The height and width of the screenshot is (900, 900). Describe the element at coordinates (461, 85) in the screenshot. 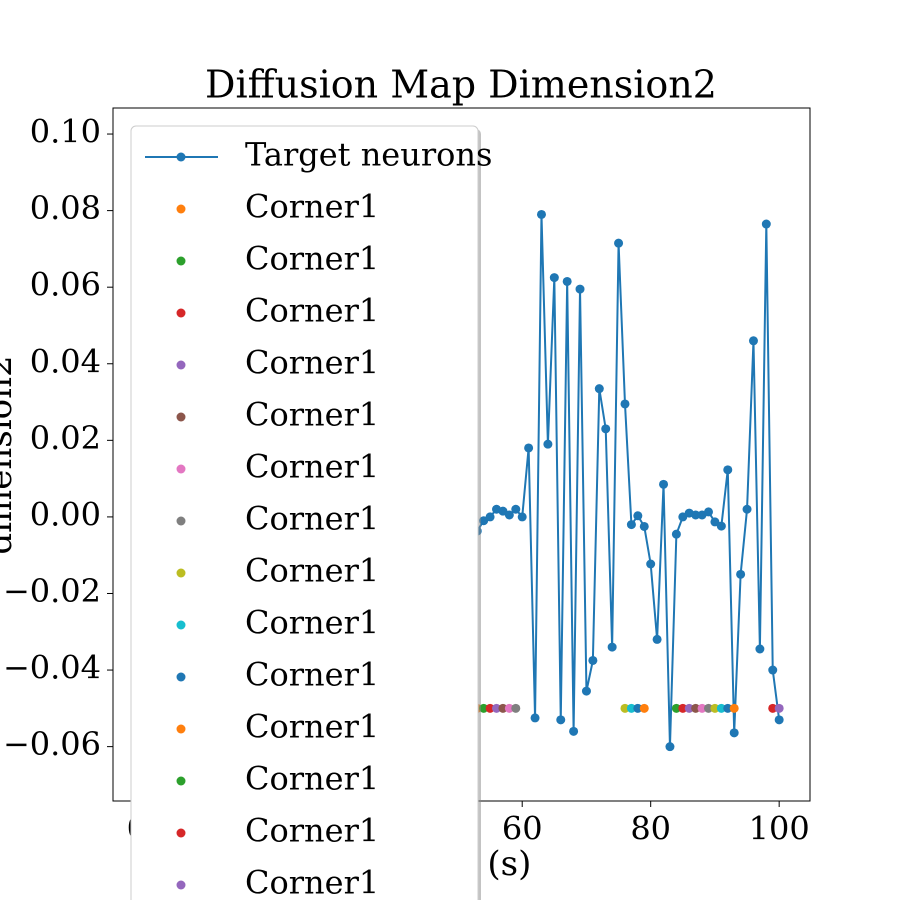

I see `chart-title: Diffusion Map Dimension2` at that location.